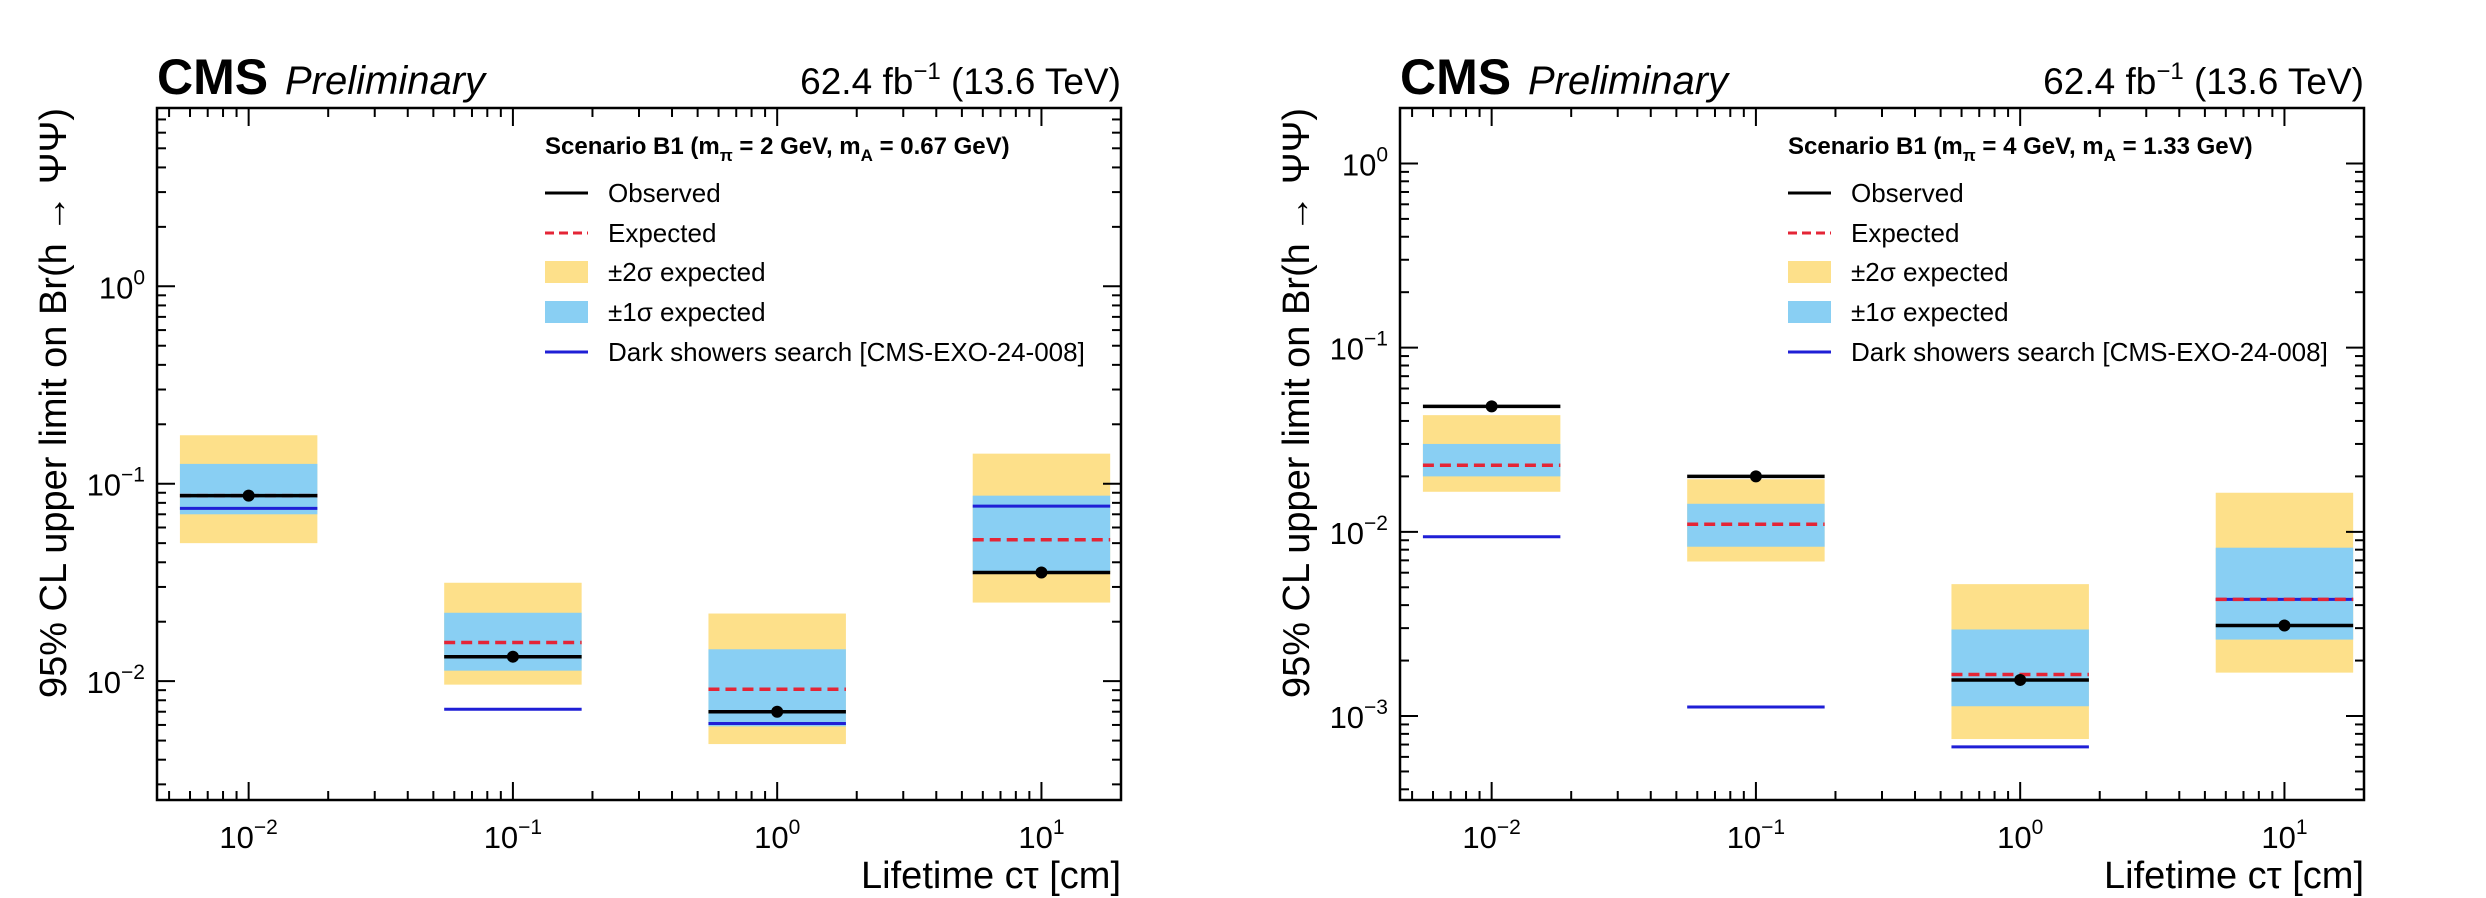  I want to click on legend-title: Scenario B1 (mπ = 4 GeV, mA = 1.33 GeV), so click(2020, 149).